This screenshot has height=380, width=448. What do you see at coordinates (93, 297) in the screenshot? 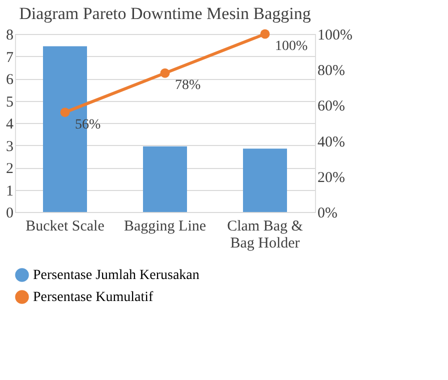
I see `legend-label: Persentase Kumulatif` at bounding box center [93, 297].